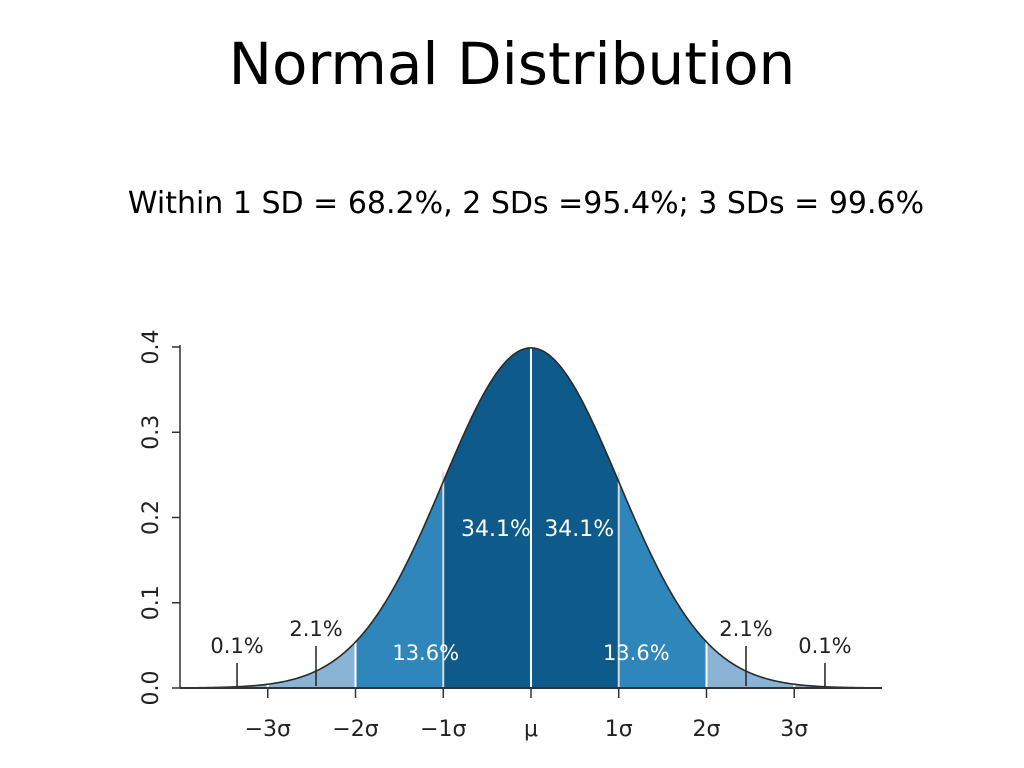 Image resolution: width=1024 pixels, height=768 pixels. I want to click on x-tick-label-5: 2σ, so click(707, 729).